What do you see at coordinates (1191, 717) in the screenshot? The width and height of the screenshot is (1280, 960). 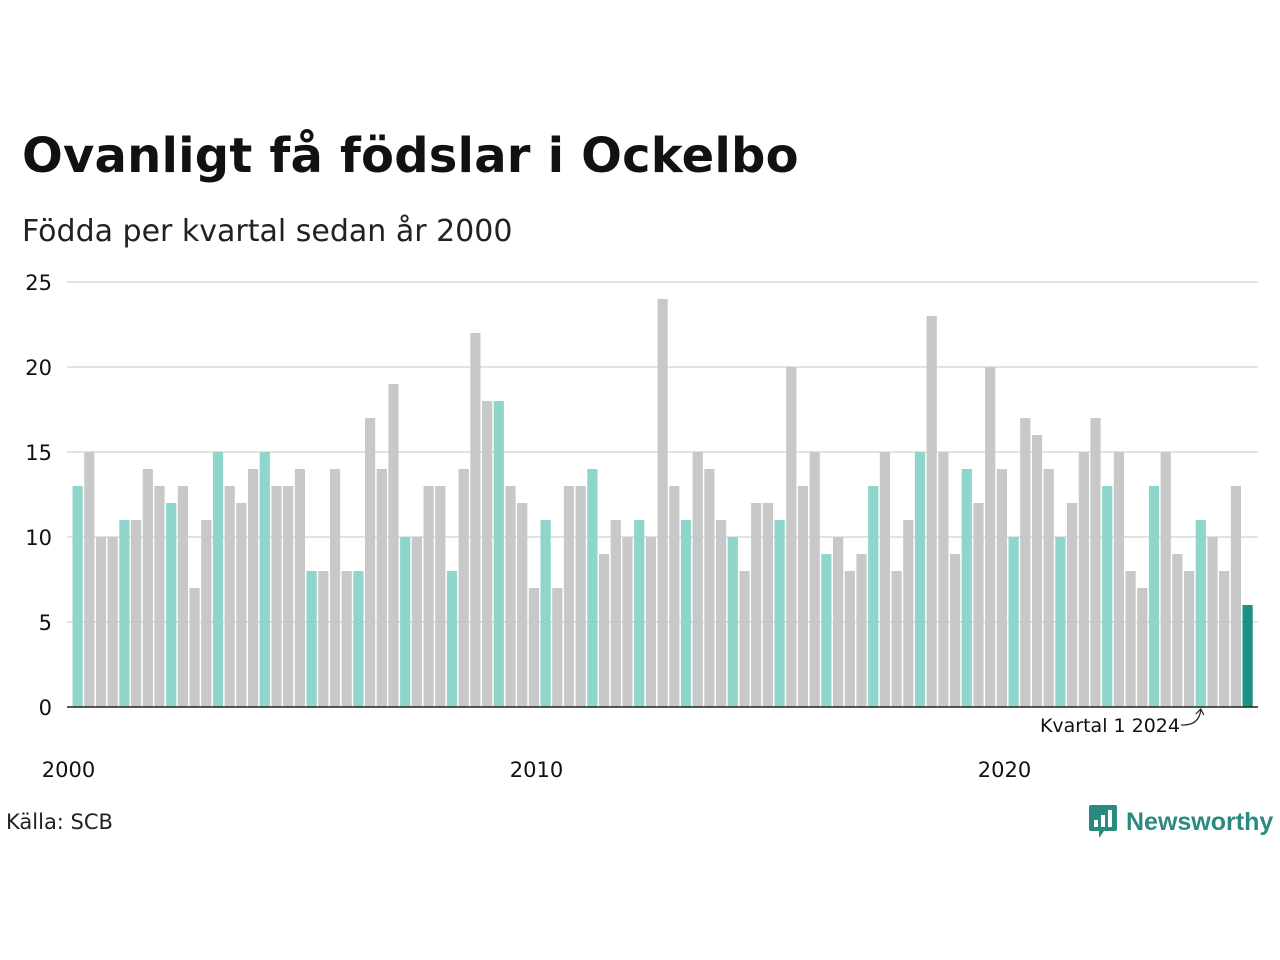 I see `annotation-arrow` at bounding box center [1191, 717].